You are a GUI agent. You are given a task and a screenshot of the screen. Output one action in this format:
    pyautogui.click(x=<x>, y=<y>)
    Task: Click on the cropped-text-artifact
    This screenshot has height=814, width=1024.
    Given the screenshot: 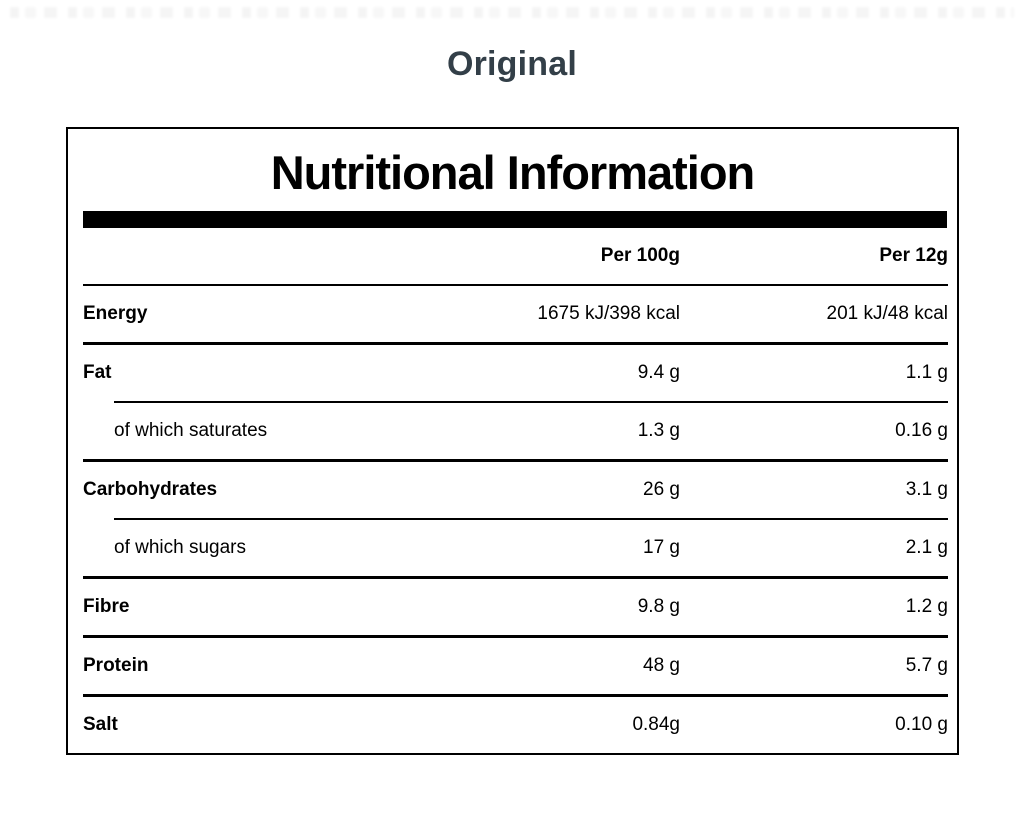 What is the action you would take?
    pyautogui.click(x=512, y=12)
    